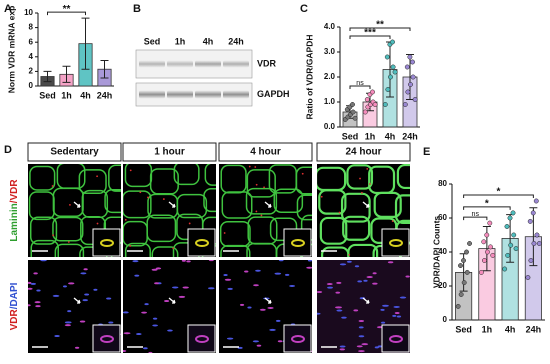 This screenshot has height=364, width=550. What do you see at coordinates (8, 150) in the screenshot?
I see `panel-letter: D` at bounding box center [8, 150].